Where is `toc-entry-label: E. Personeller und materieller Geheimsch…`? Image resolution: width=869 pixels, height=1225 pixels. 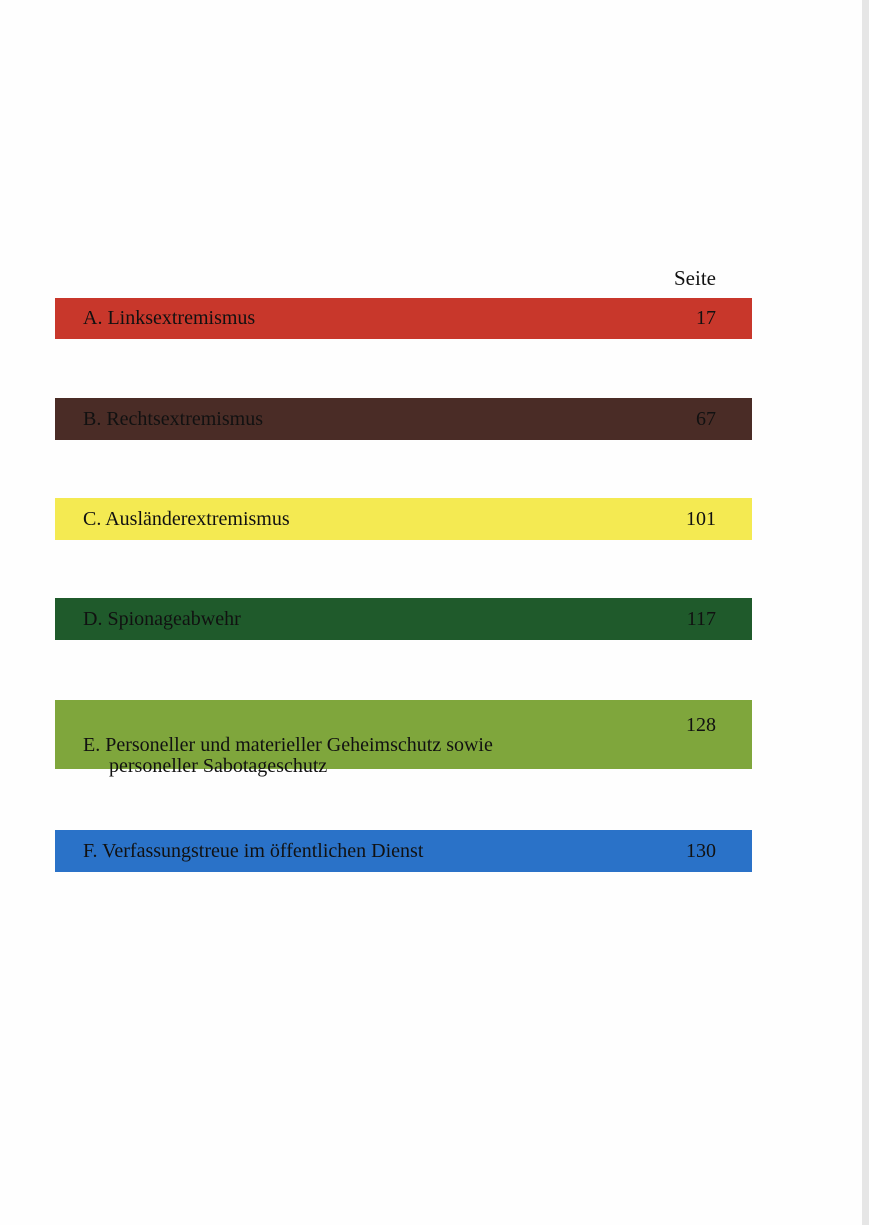
toc-entry-label: E. Personeller und materieller Geheimsch… is located at coordinates (288, 756).